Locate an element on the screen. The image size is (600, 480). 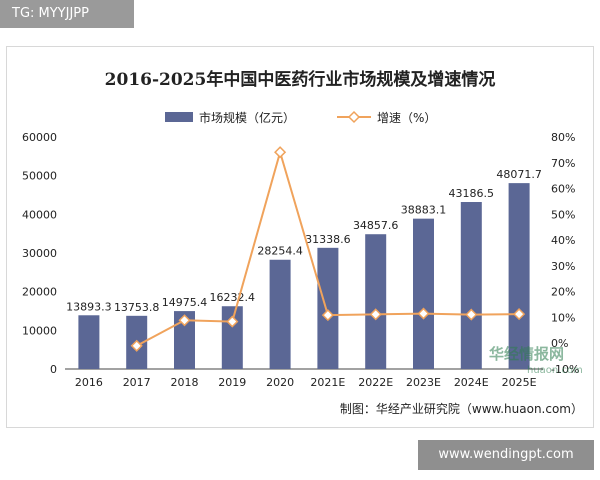
watermark: 华经情报网 huaon.com is located at coordinates (536, 360).